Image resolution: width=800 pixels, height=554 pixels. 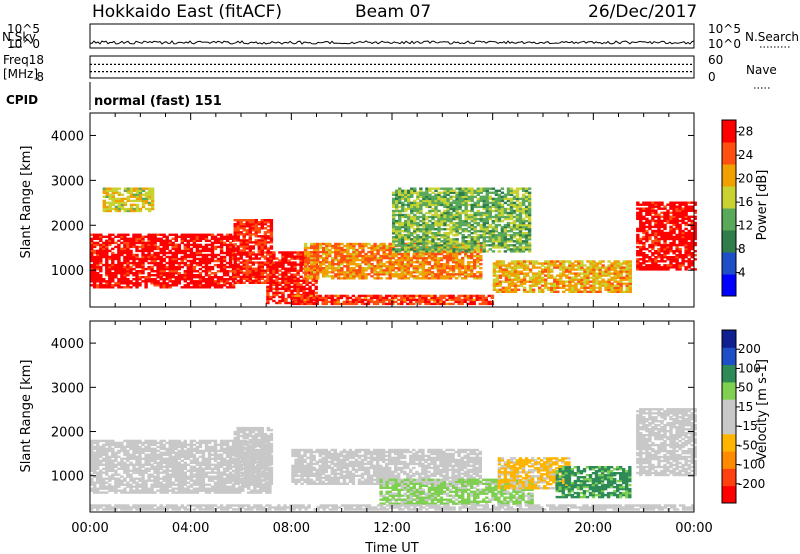 I want to click on nsearch-tick-low: 10^0, so click(x=724, y=44).